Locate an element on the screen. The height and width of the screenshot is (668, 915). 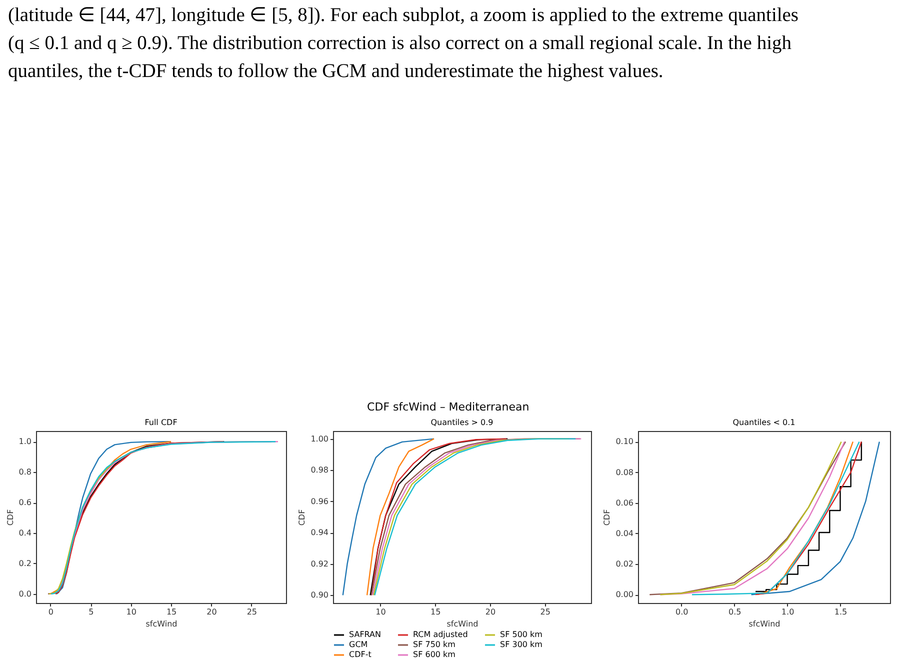
y-tick-label: 0.06 is located at coordinates (625, 503).